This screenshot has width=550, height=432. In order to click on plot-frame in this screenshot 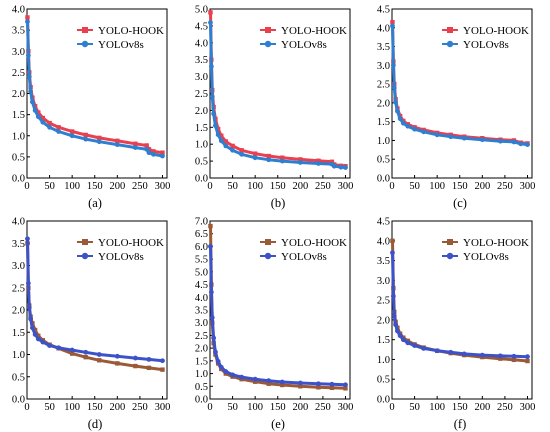, I will do `click(462, 93)`.